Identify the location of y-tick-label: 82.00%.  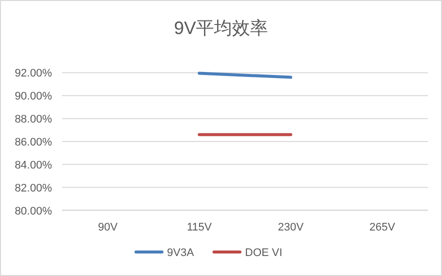
(33, 188).